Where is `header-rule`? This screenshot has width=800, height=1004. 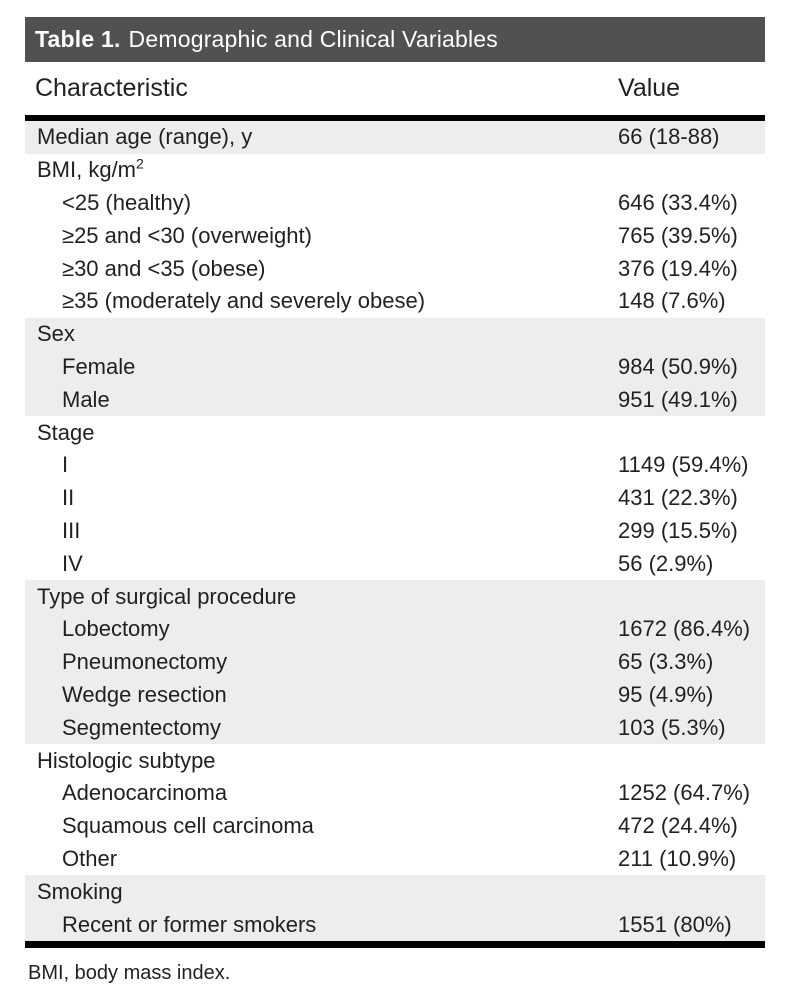 header-rule is located at coordinates (395, 118).